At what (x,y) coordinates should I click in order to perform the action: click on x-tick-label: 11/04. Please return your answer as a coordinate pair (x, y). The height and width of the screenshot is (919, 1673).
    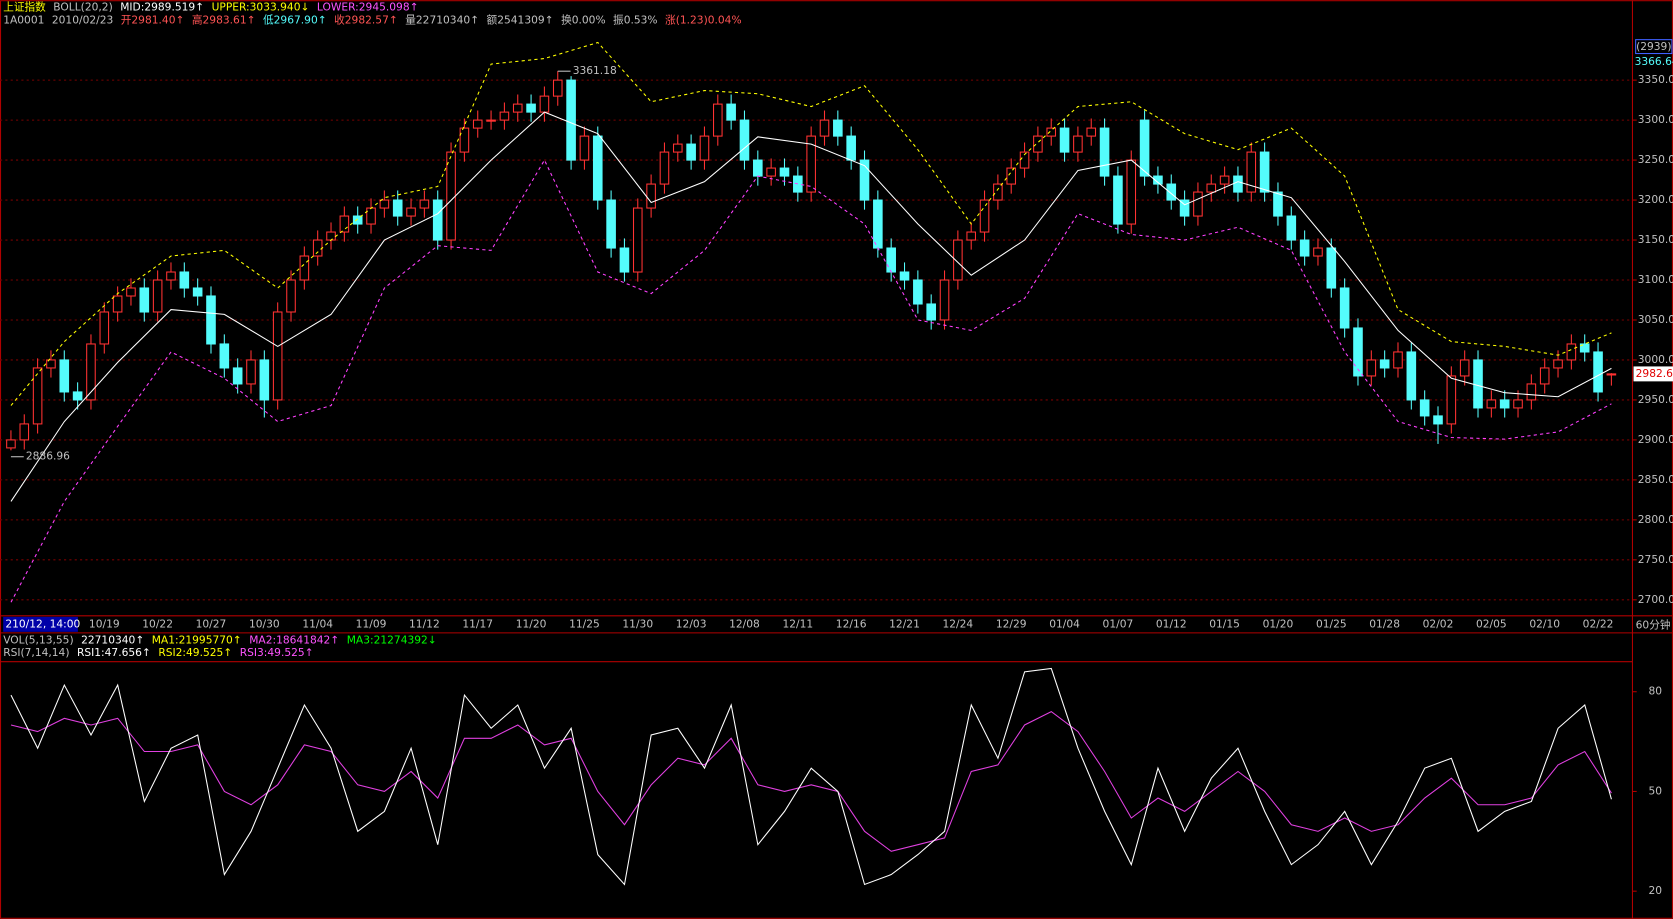
    Looking at the image, I should click on (317, 623).